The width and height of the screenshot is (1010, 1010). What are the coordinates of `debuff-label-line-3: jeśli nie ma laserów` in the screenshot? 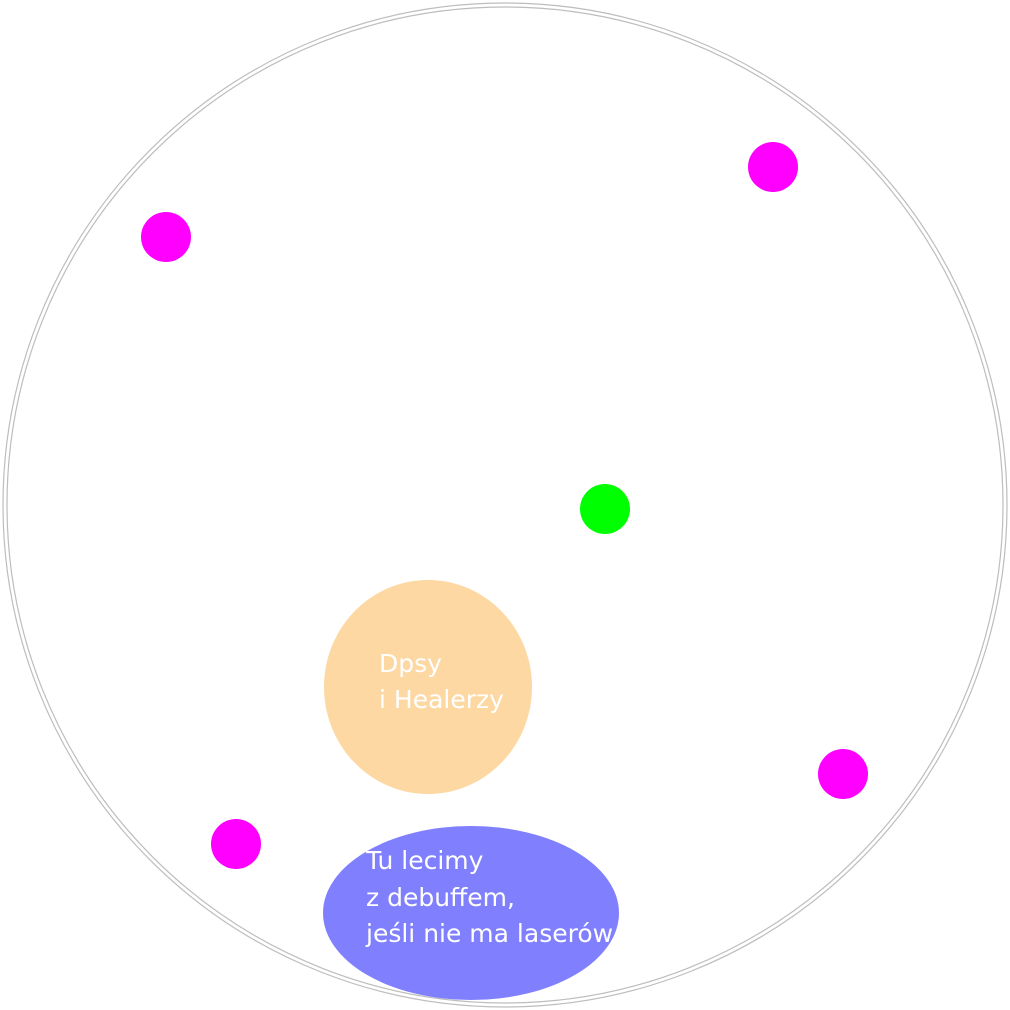 It's located at (489, 933).